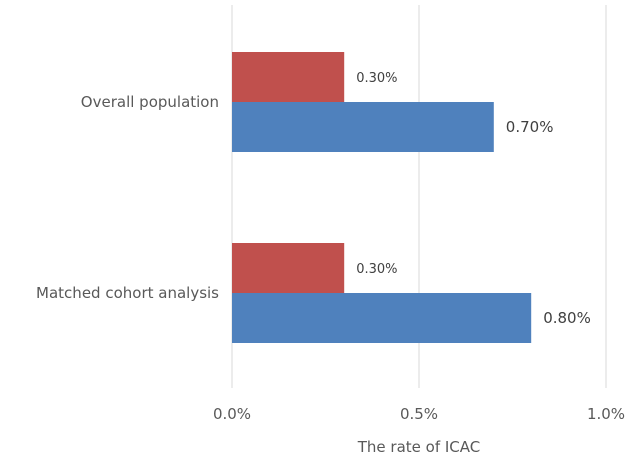 The height and width of the screenshot is (463, 637). I want to click on category-label: Overall population, so click(150, 102).